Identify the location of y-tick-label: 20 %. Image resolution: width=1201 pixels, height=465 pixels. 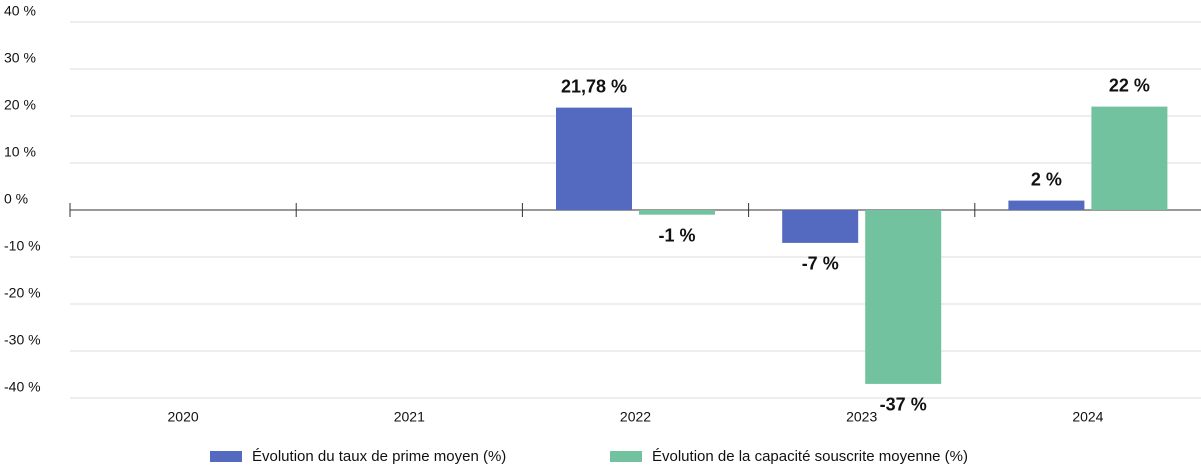
(20, 105).